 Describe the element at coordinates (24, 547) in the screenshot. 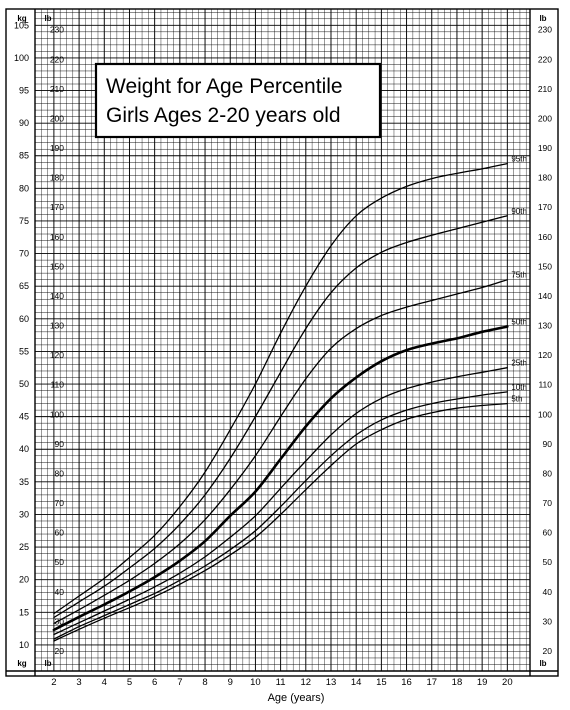

I see `y-kg-tick-label: 25` at that location.